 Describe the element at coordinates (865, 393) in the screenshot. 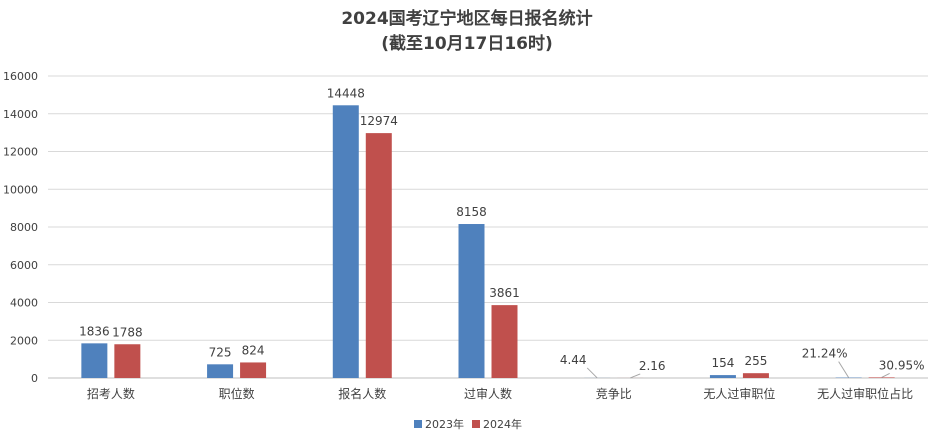

I see `x-category-label: 无人过审职位占比` at that location.